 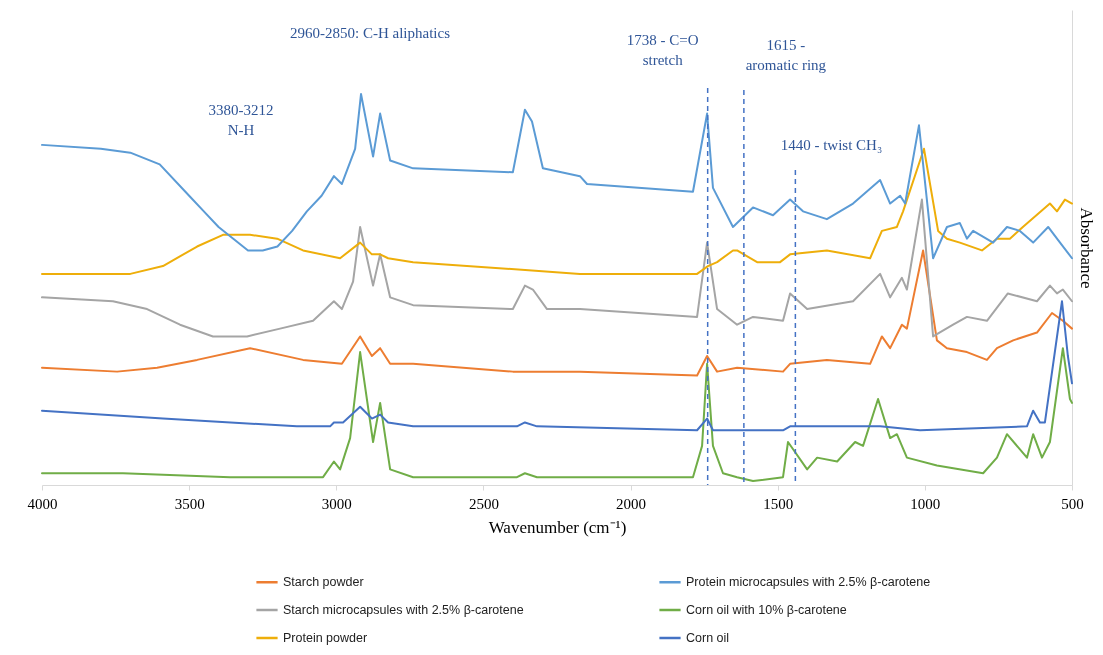 I want to click on x-tick-label: 2500, so click(x=483, y=503).